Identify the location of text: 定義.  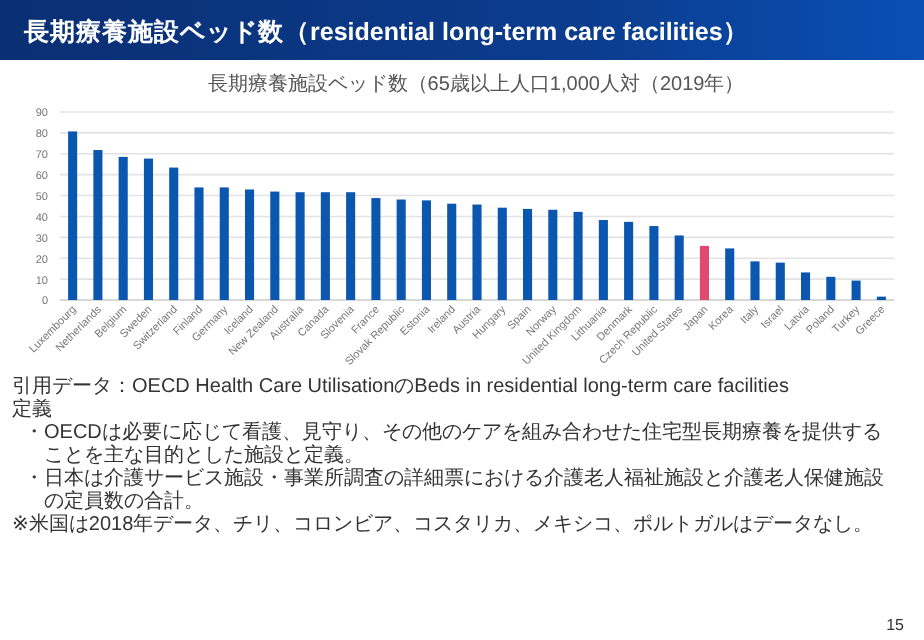
(32, 409).